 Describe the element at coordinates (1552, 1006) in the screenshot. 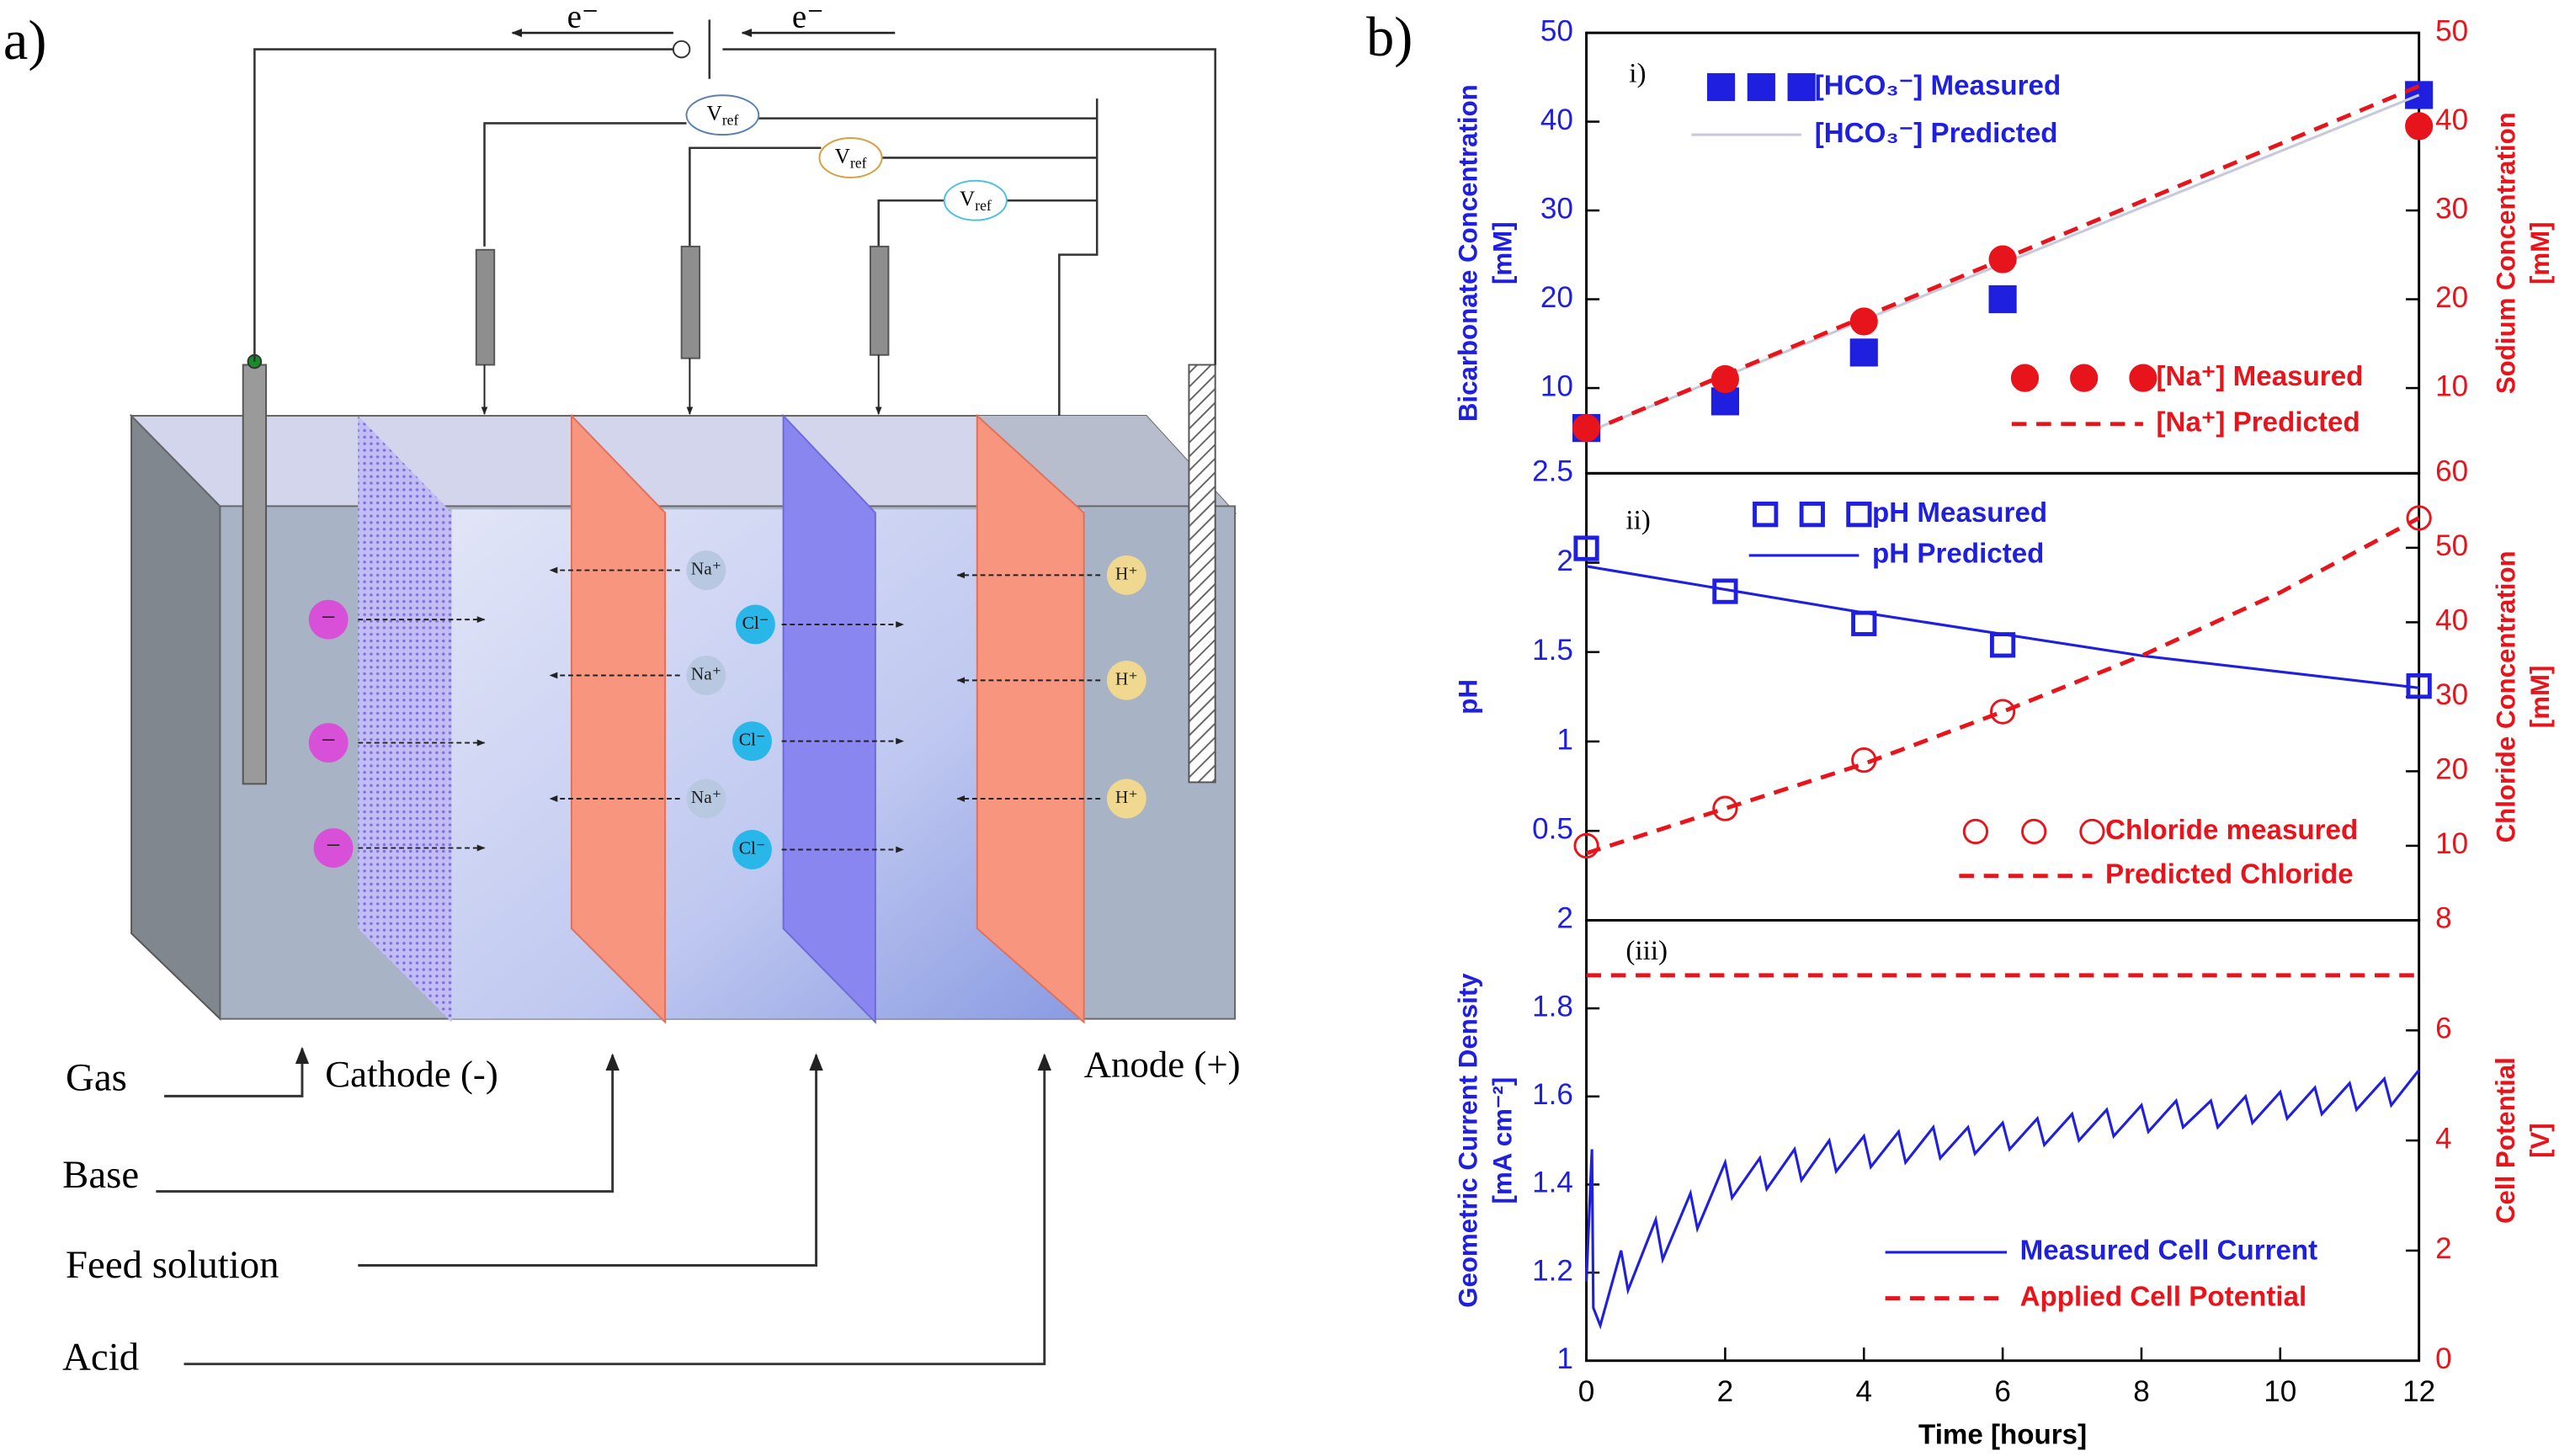

I see `y-tick-label: 1.8` at that location.